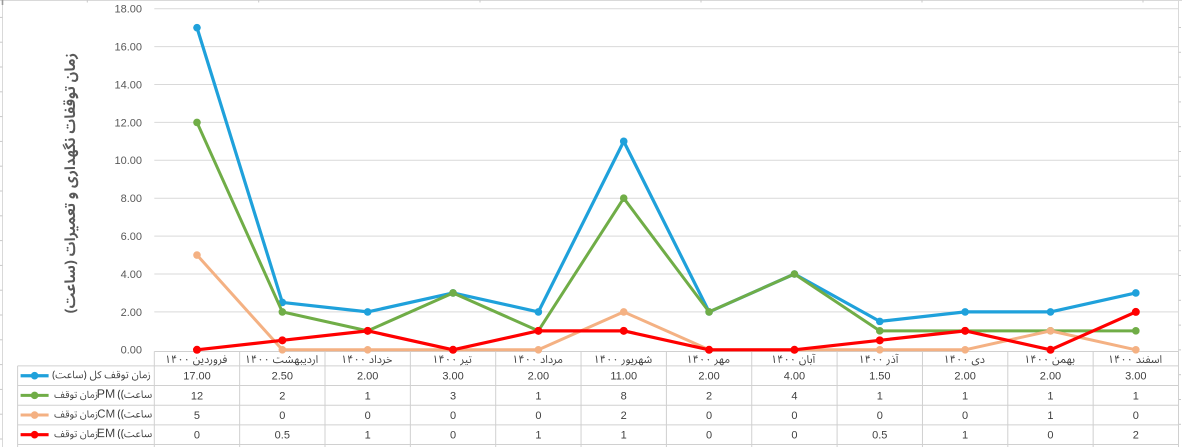 This screenshot has height=447, width=1182. Describe the element at coordinates (128, 161) in the screenshot. I see `svg-text: 10.00` at that location.